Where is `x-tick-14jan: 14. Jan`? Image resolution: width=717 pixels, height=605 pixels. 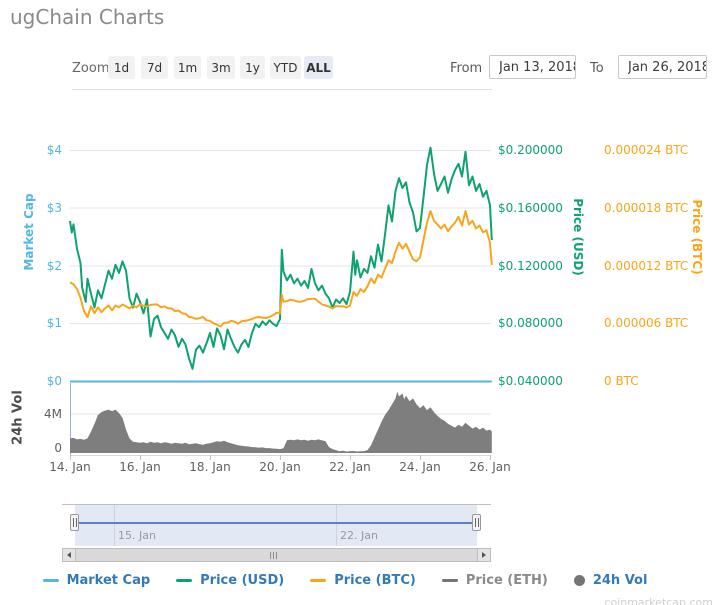 x-tick-14jan: 14. Jan is located at coordinates (70, 467).